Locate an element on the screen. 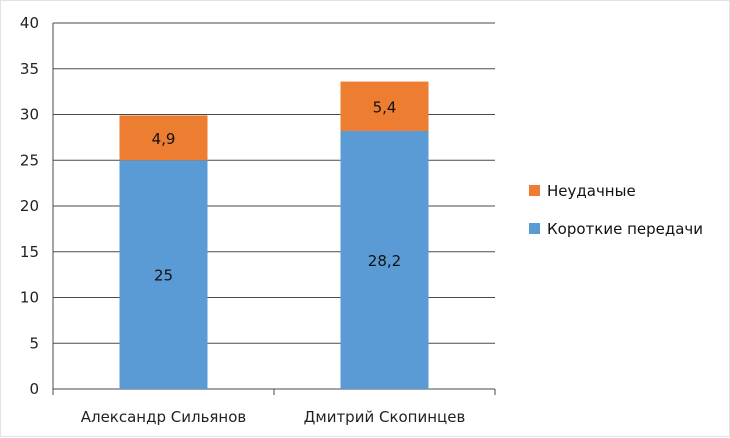 This screenshot has width=730, height=438. legend-label: Короткие передачи is located at coordinates (625, 229).